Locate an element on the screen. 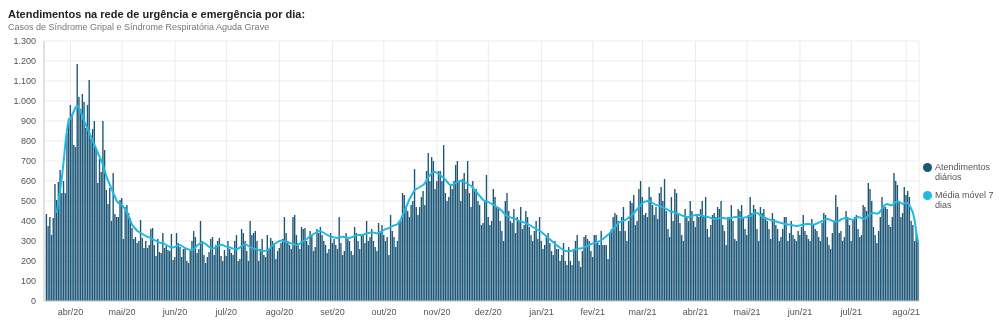  y-tick-label: 600 is located at coordinates (28, 181).